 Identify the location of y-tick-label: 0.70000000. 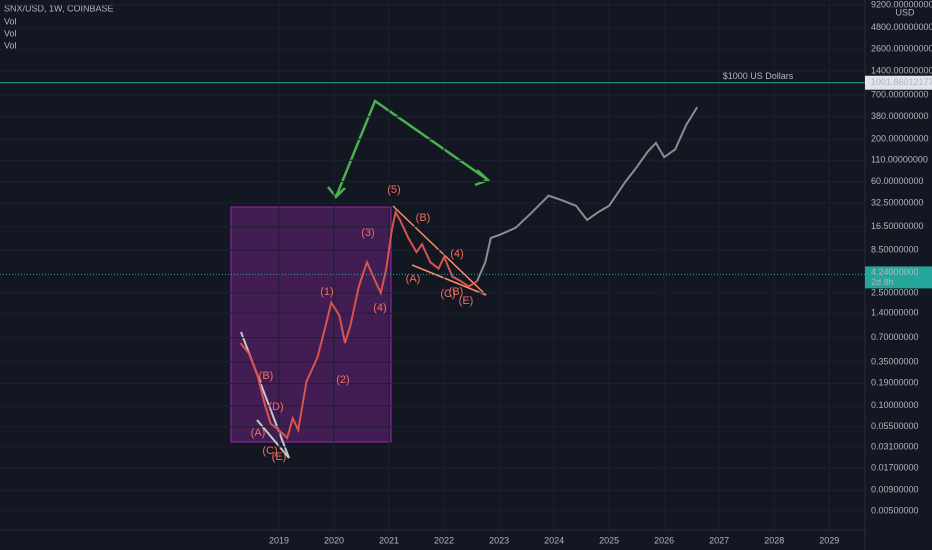
(895, 337).